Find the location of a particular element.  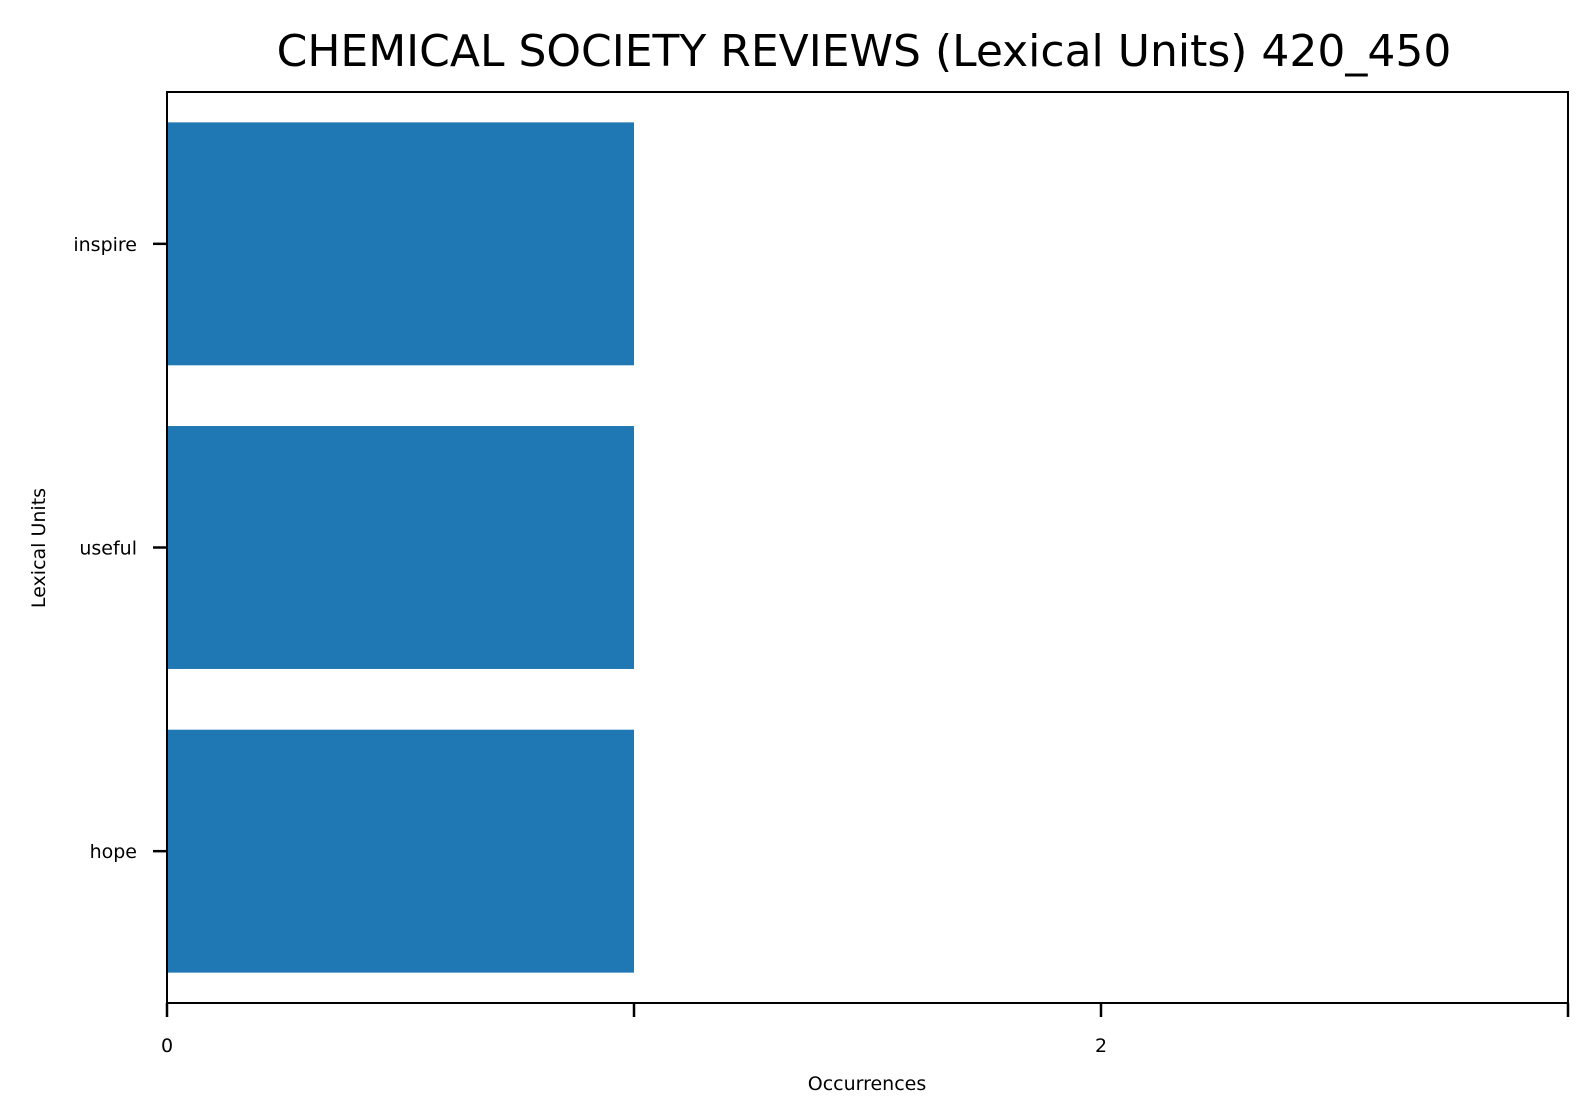

y-tick-label: useful is located at coordinates (108, 549).